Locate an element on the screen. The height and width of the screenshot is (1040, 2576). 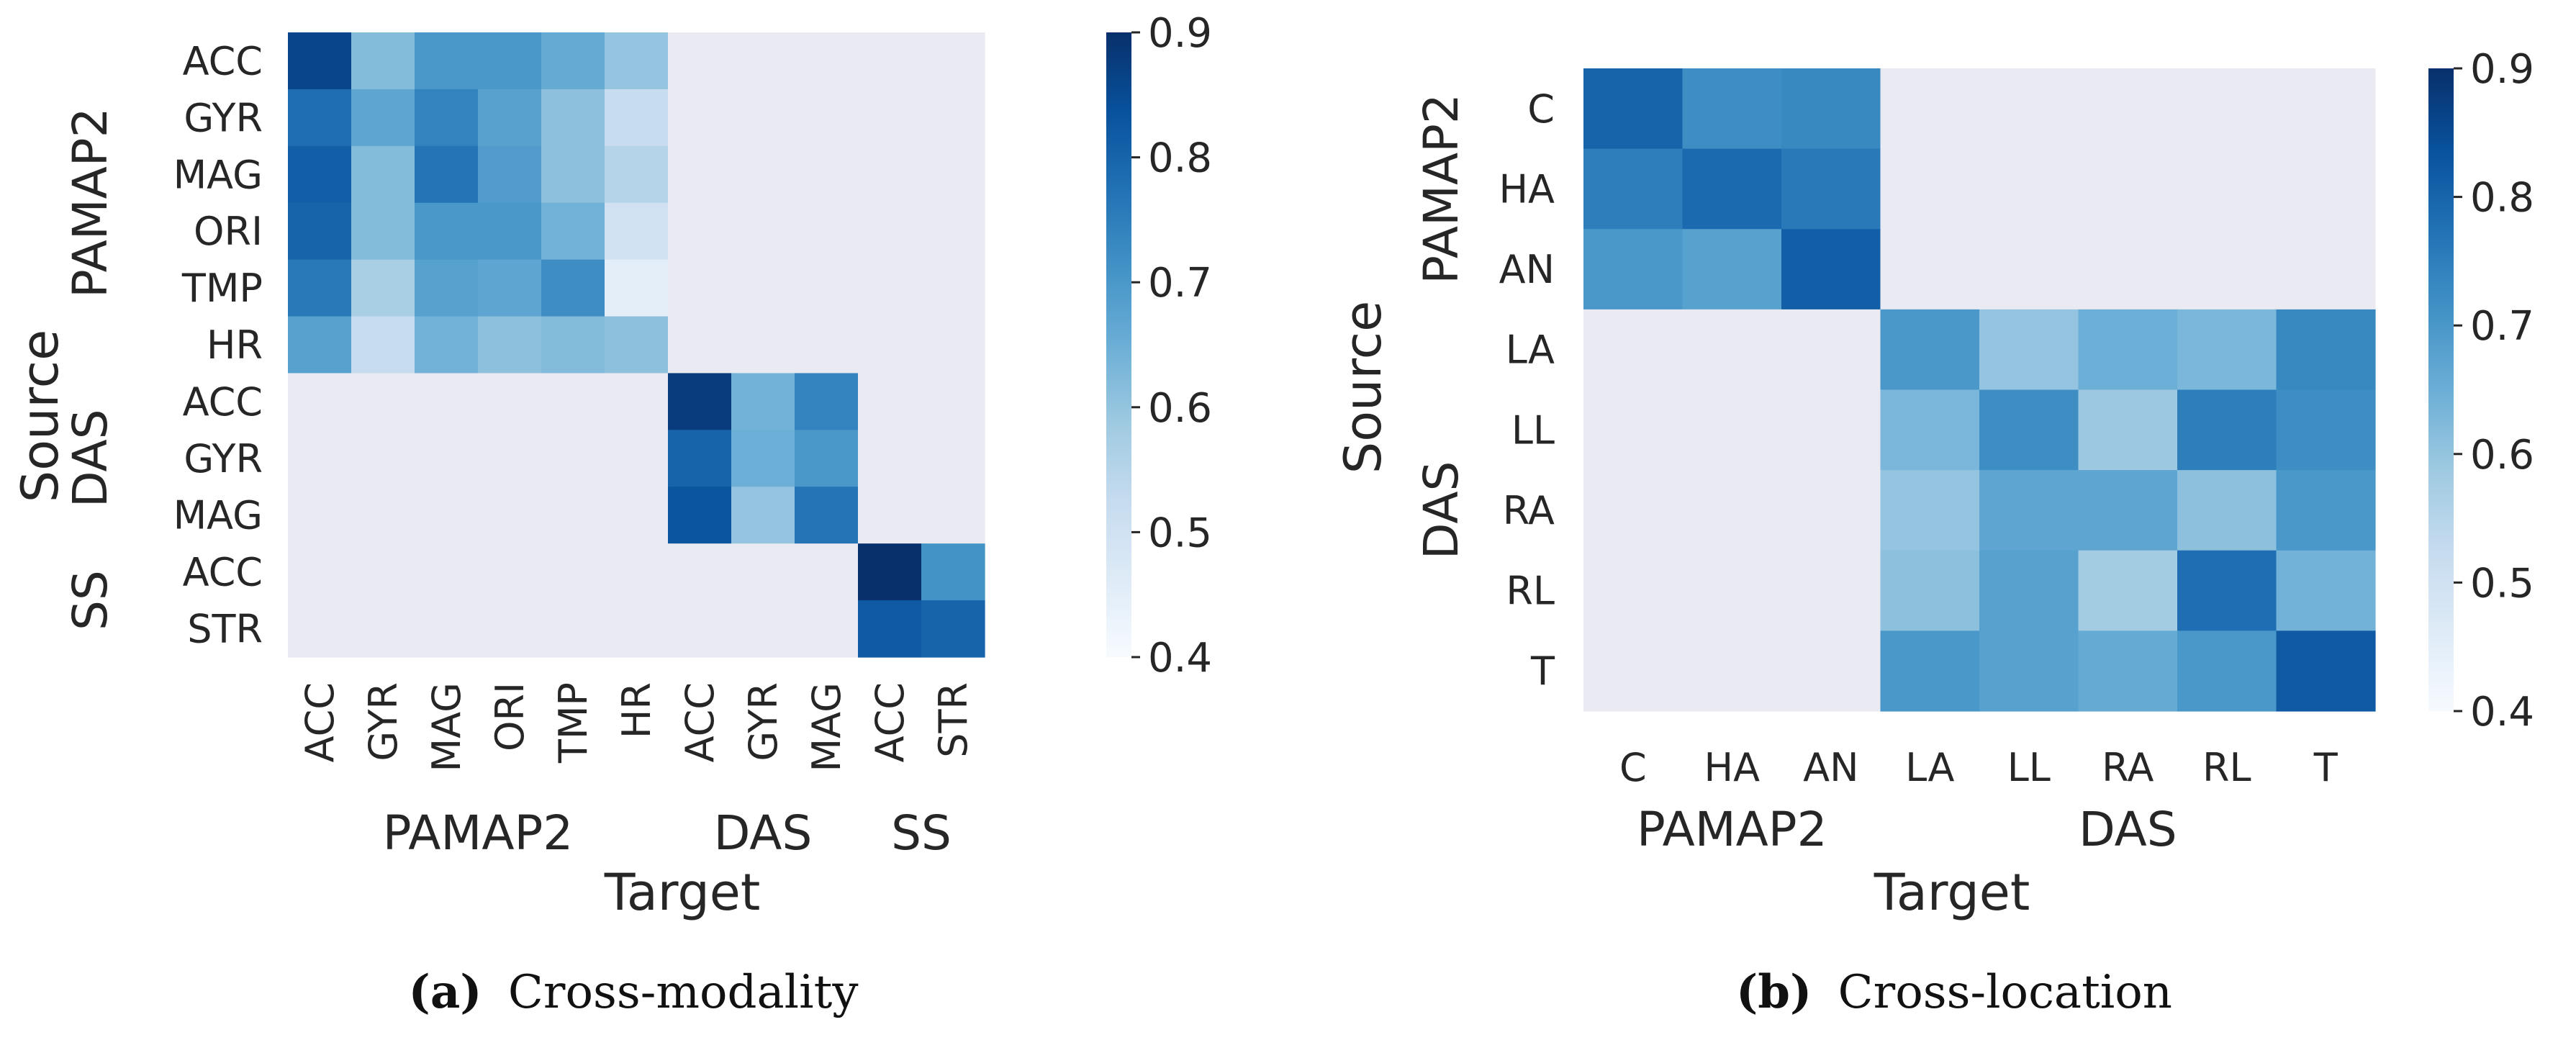
colorbar-tick-label: 0.7 is located at coordinates (1180, 283).